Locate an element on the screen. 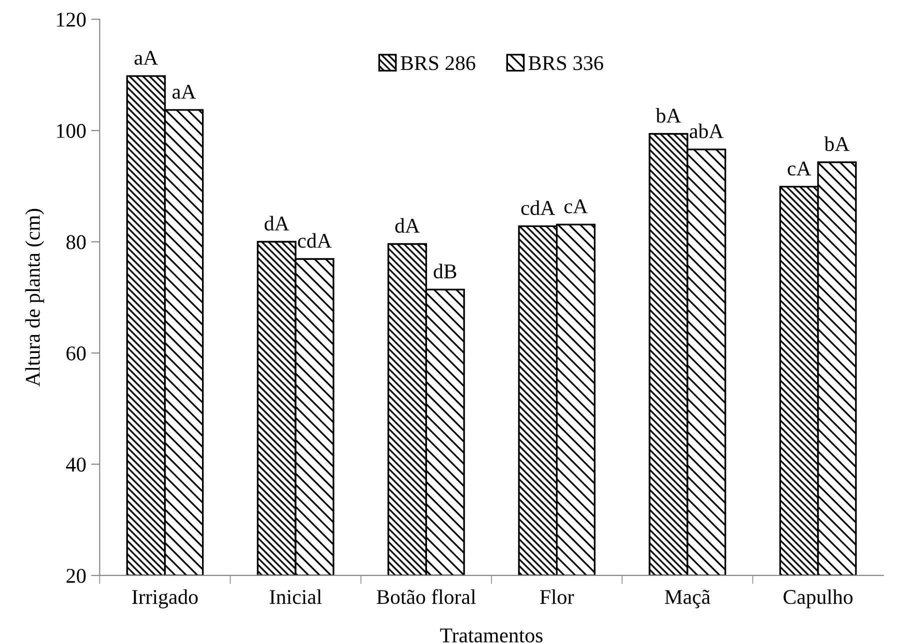 The image size is (906, 643). annotation: abA is located at coordinates (707, 131).